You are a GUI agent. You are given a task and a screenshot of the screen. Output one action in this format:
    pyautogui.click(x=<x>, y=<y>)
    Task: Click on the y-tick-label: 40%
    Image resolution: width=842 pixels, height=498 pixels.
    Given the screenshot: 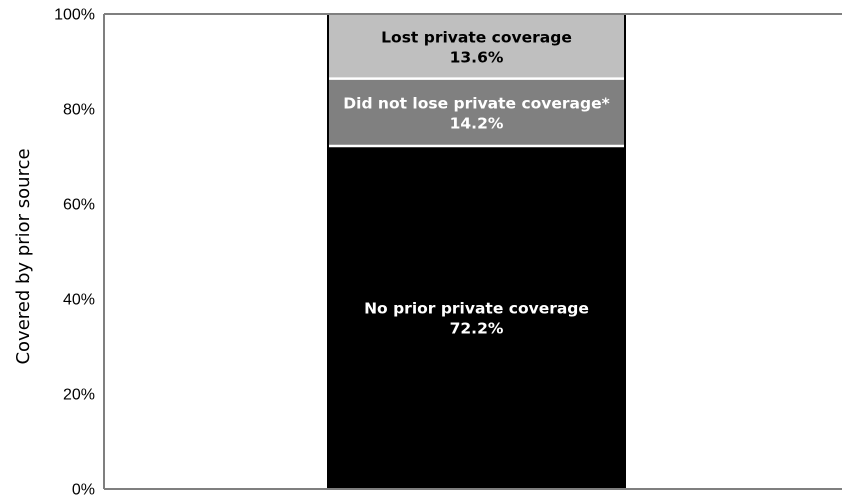 What is the action you would take?
    pyautogui.click(x=79, y=300)
    